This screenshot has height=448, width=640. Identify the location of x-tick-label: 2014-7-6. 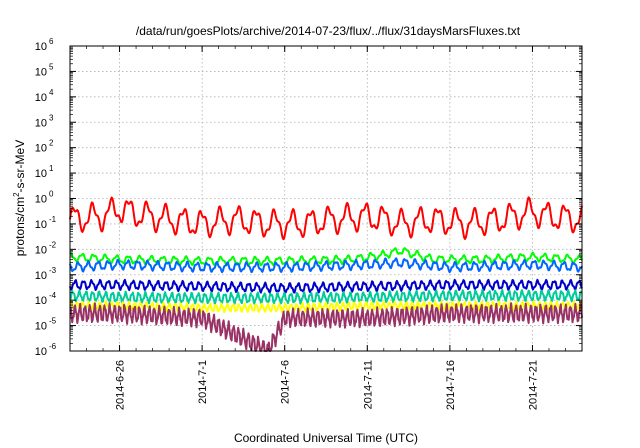
(286, 382).